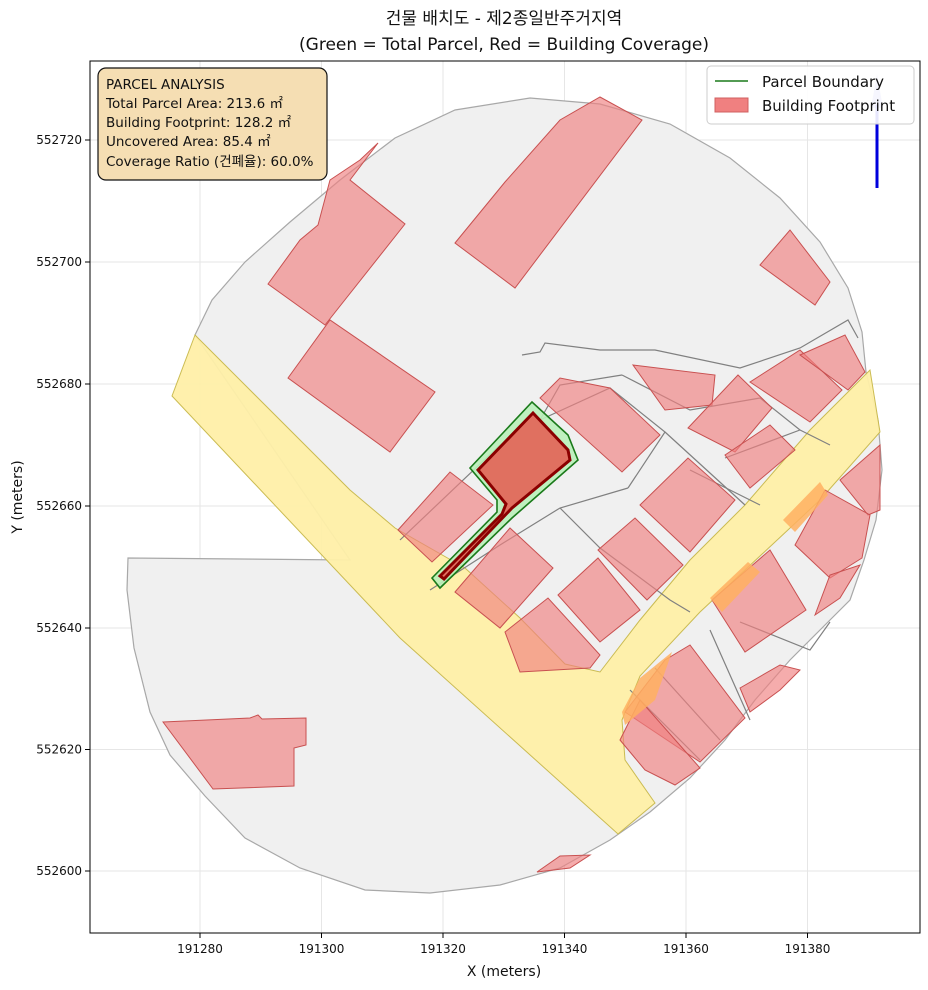 Image resolution: width=928 pixels, height=990 pixels. What do you see at coordinates (504, 19) in the screenshot?
I see `figure-title-line1: 건물 배치도 - 제2종일반주거지역` at bounding box center [504, 19].